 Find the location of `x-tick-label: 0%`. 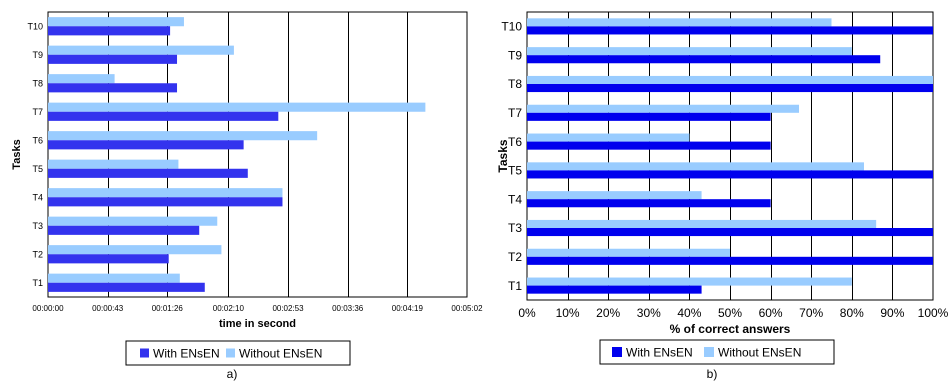

x-tick-label: 0% is located at coordinates (527, 313).